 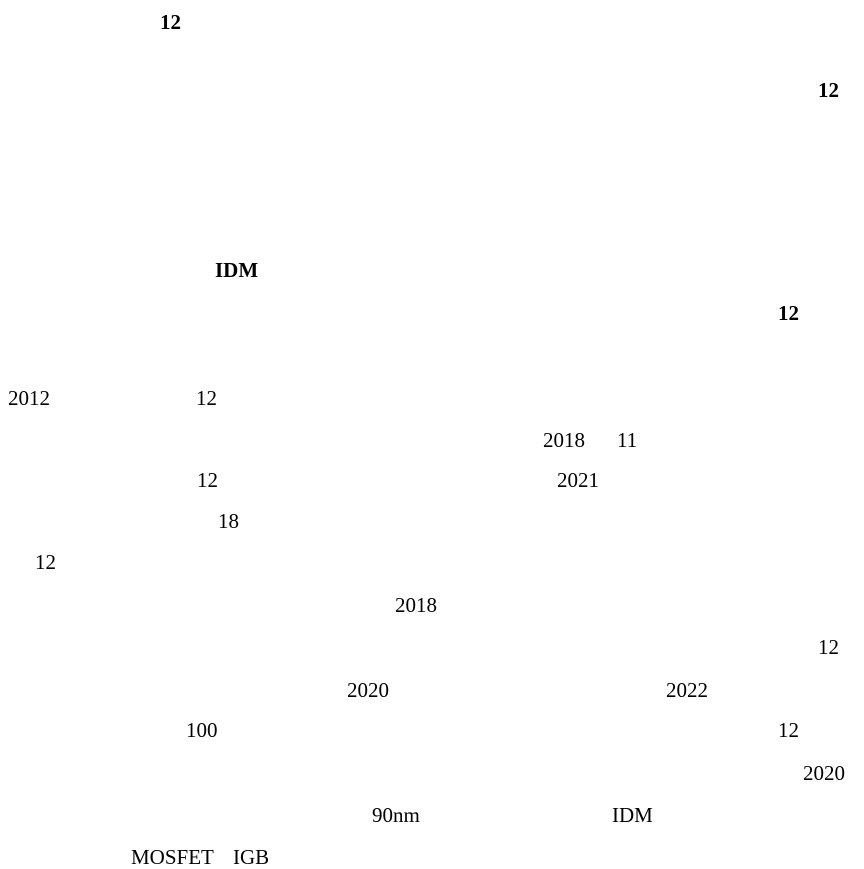 I want to click on text-fragment: 11, so click(x=627, y=440).